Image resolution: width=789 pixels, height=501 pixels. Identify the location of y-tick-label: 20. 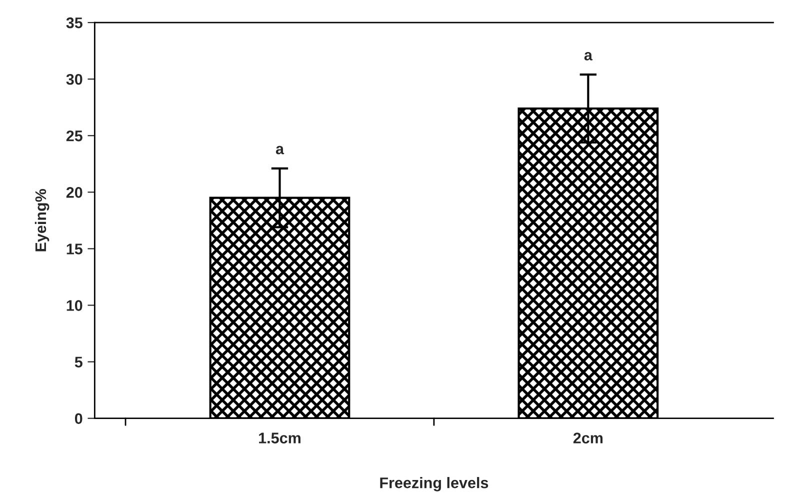
(74, 192).